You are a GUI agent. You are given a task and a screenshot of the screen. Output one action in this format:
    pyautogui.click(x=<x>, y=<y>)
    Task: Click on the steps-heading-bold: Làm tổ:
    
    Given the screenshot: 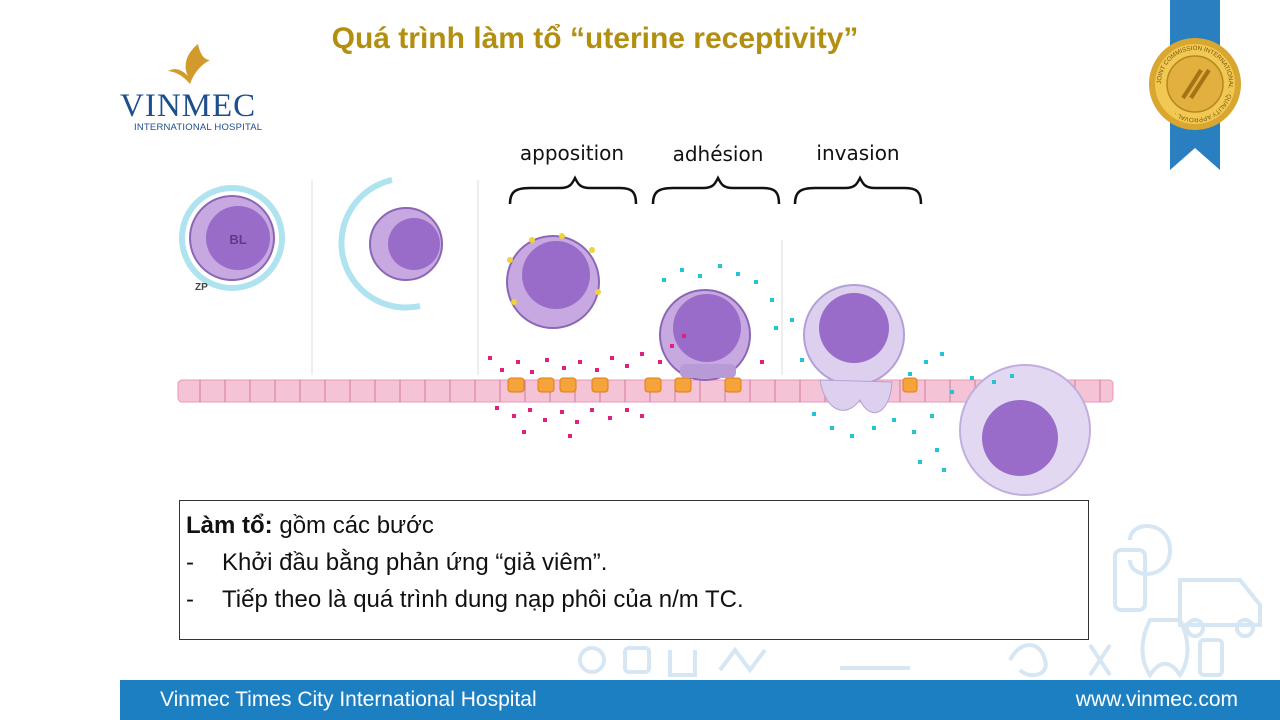 What is the action you would take?
    pyautogui.click(x=229, y=525)
    